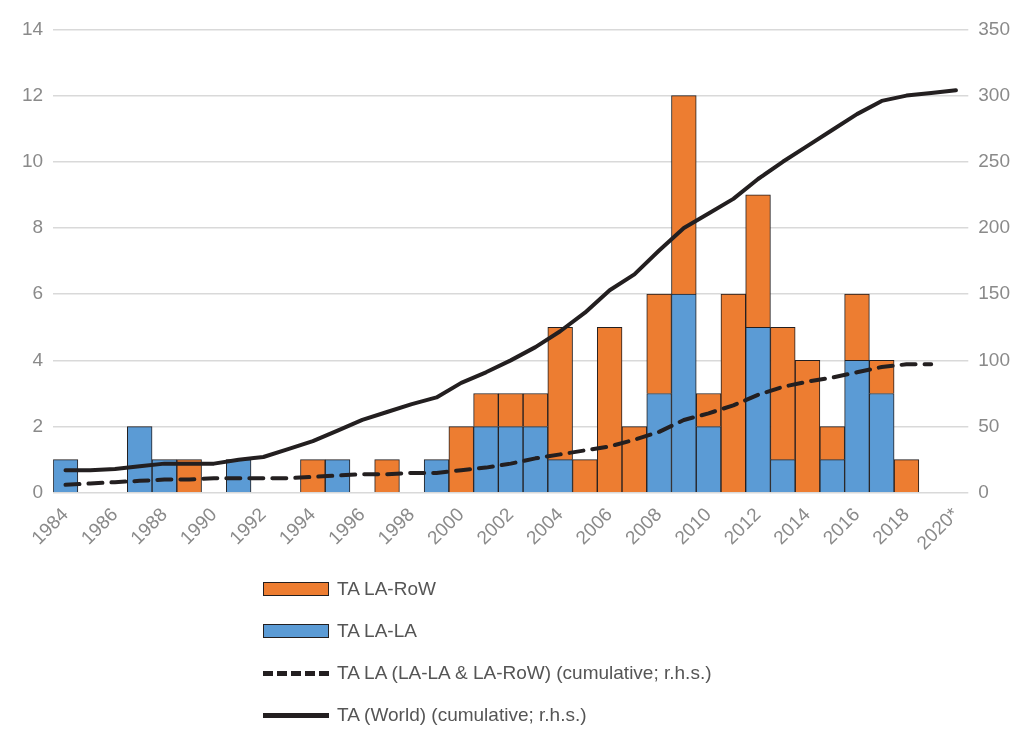 The width and height of the screenshot is (1032, 731). What do you see at coordinates (989, 425) in the screenshot?
I see `y2-tick-label: 50` at bounding box center [989, 425].